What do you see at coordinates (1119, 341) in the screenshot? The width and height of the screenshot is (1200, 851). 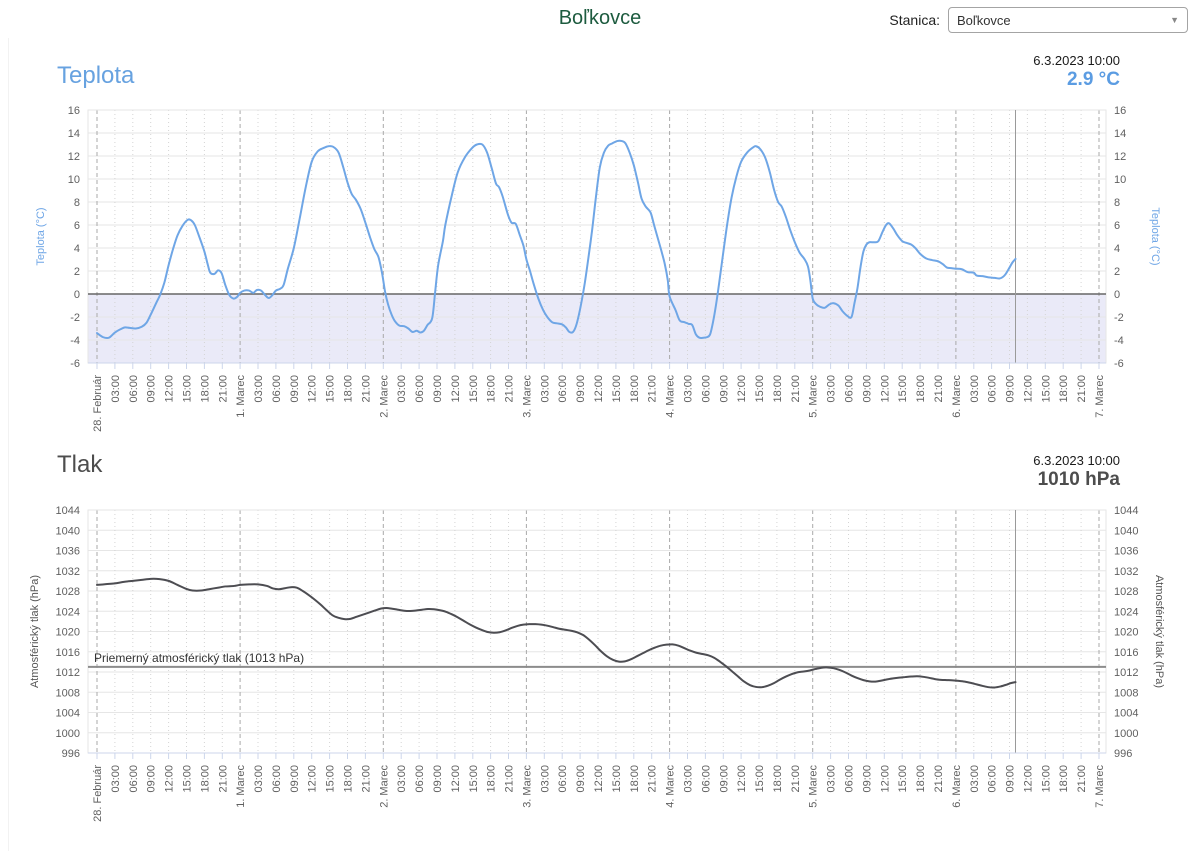 I see `svg-text: -4` at bounding box center [1119, 341].